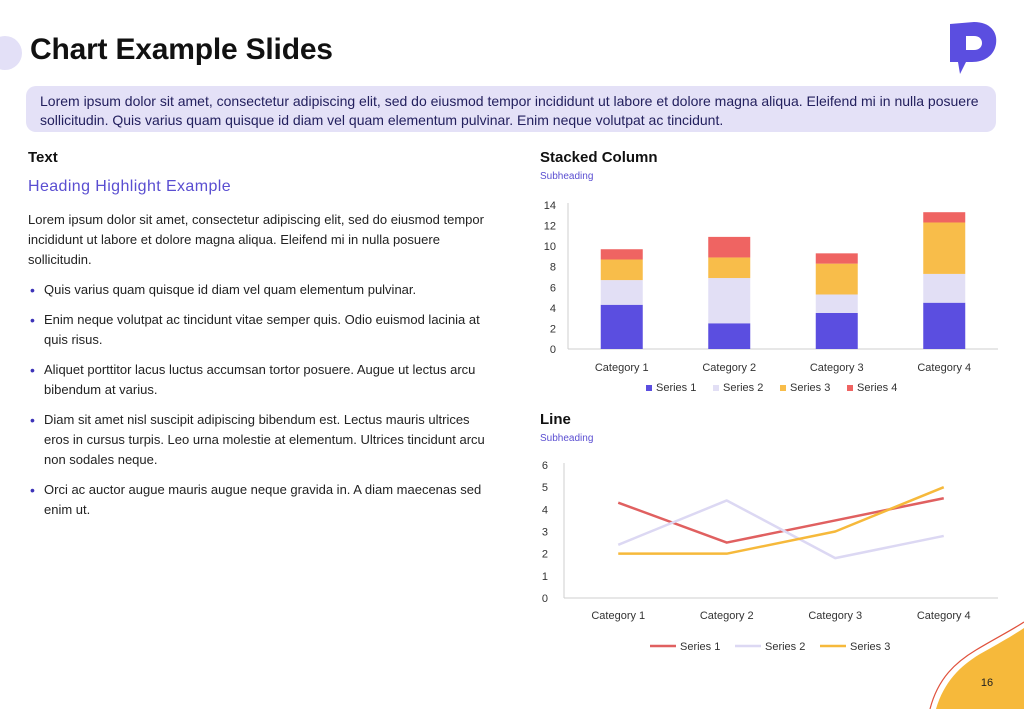  I want to click on y-tick-label: 8, so click(553, 268).